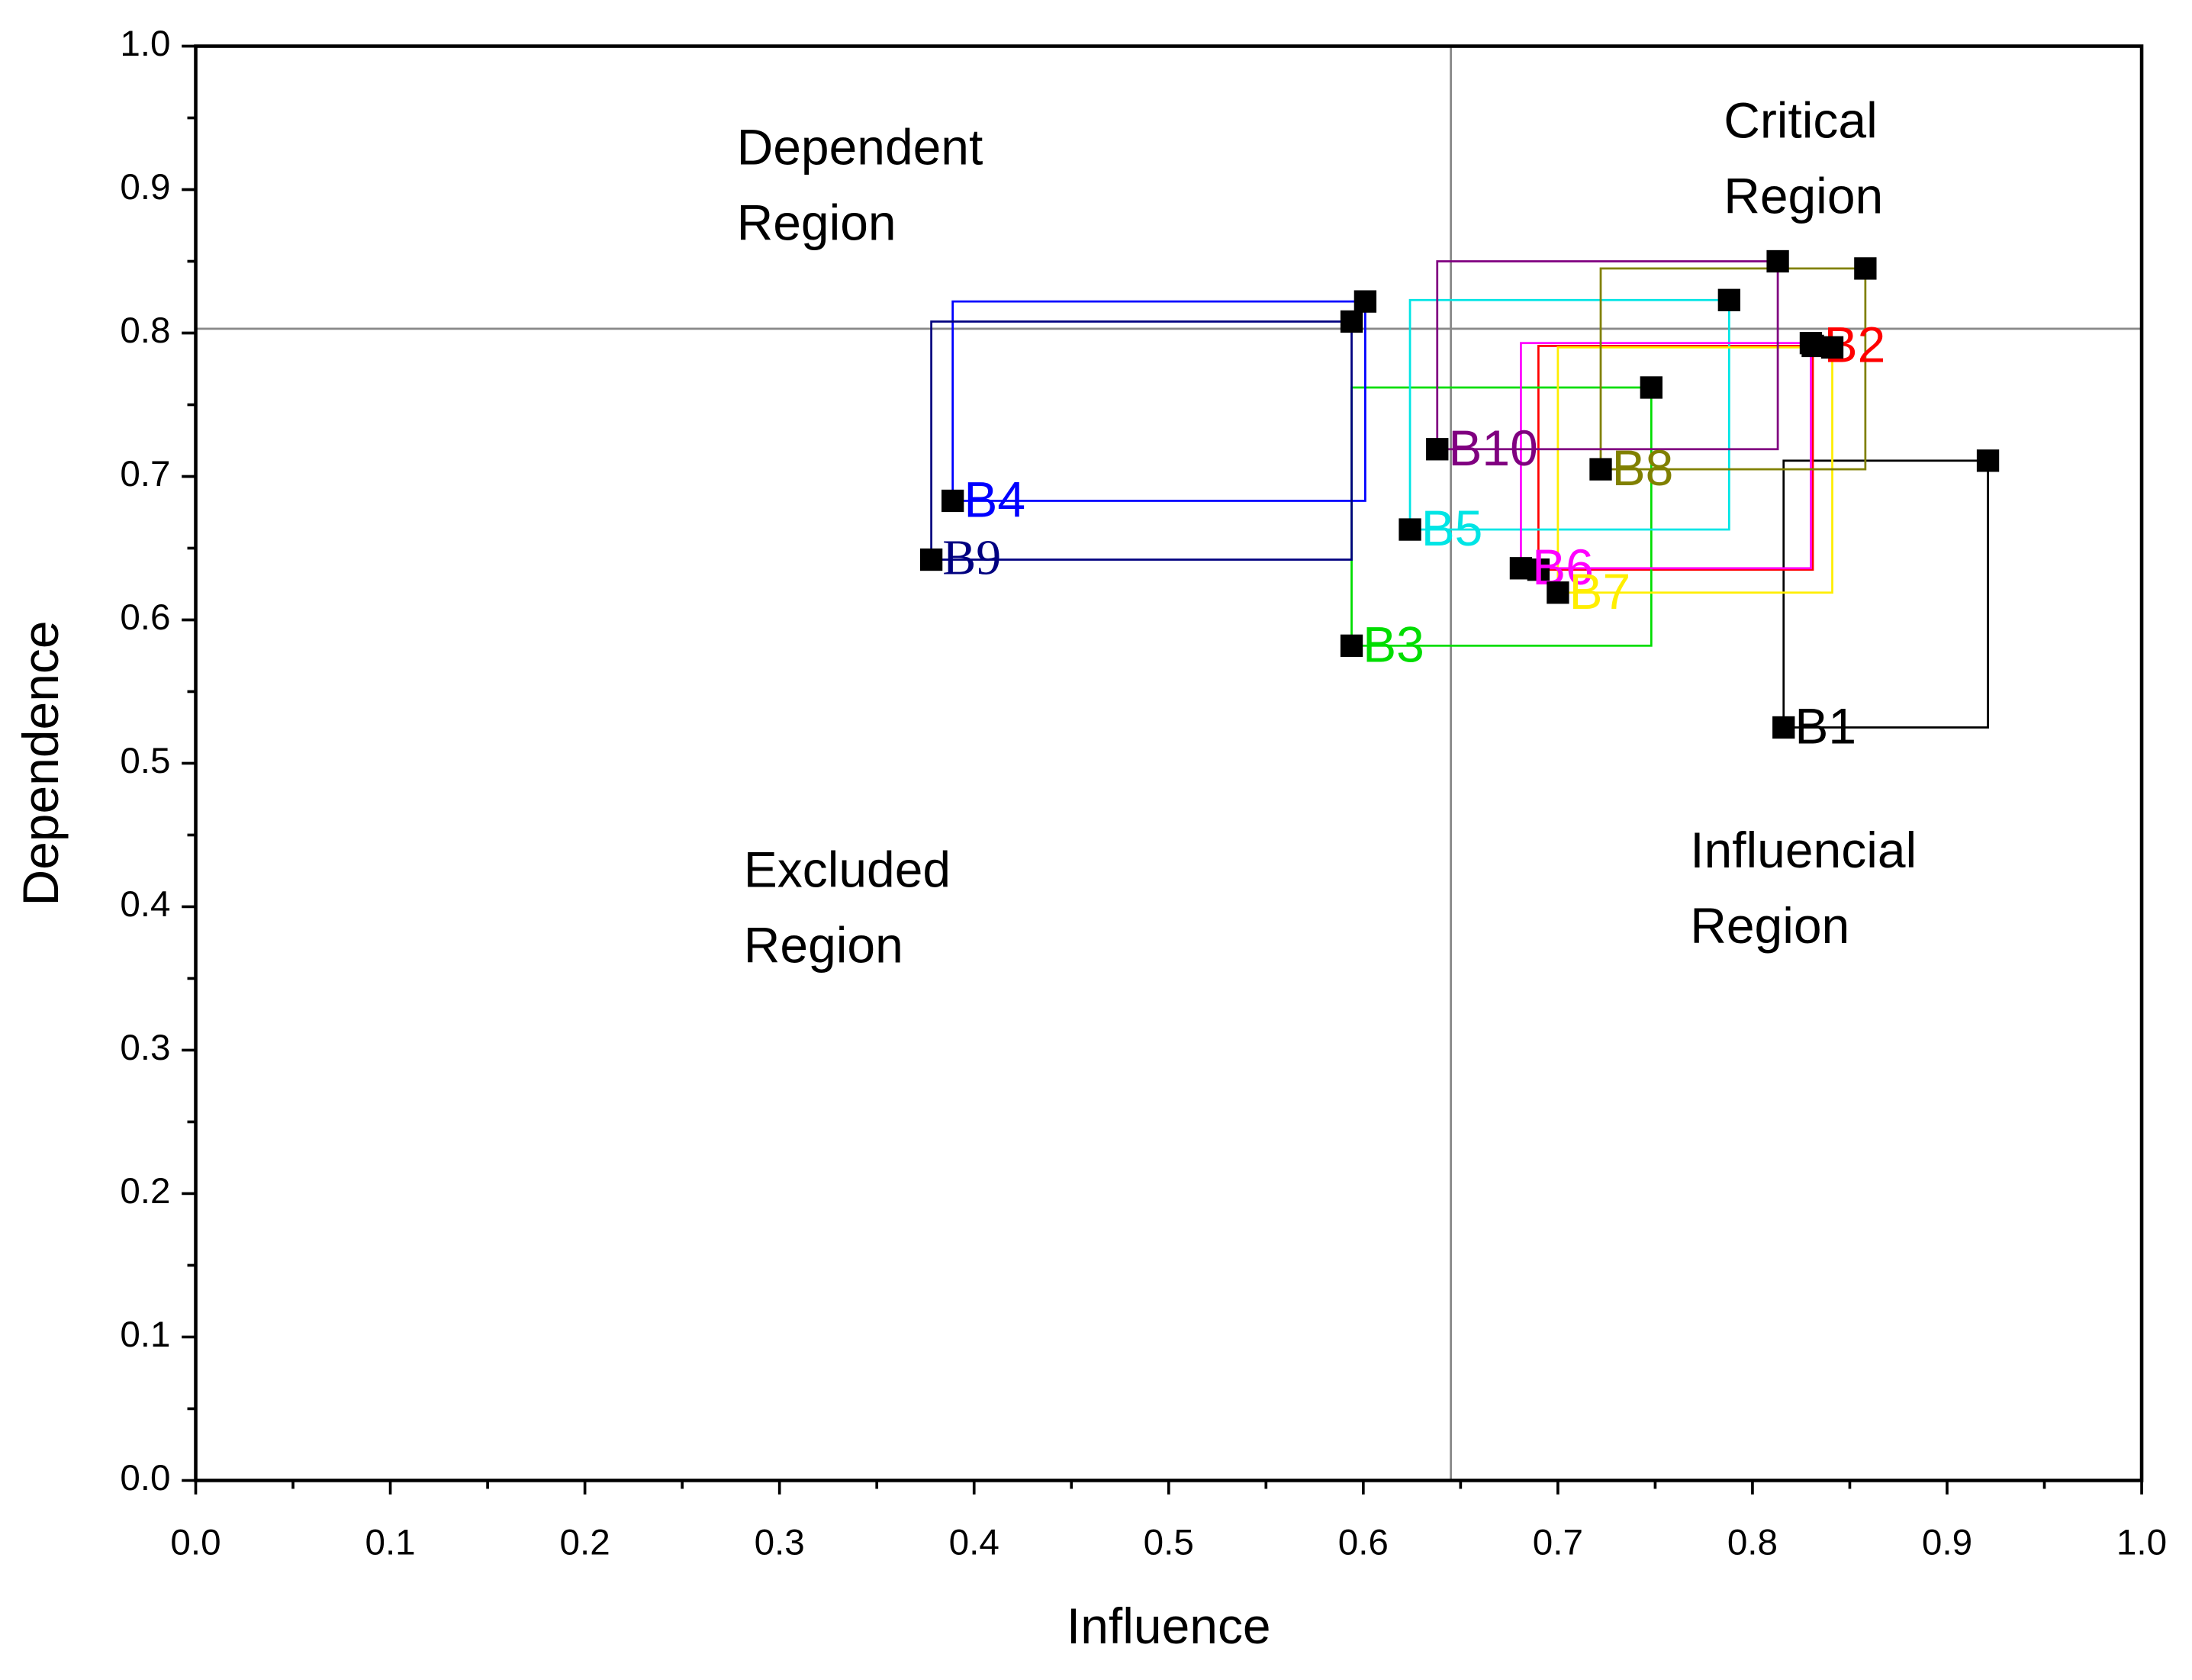  What do you see at coordinates (145, 1335) in the screenshot?
I see `y-tick-label: 0.1` at bounding box center [145, 1335].